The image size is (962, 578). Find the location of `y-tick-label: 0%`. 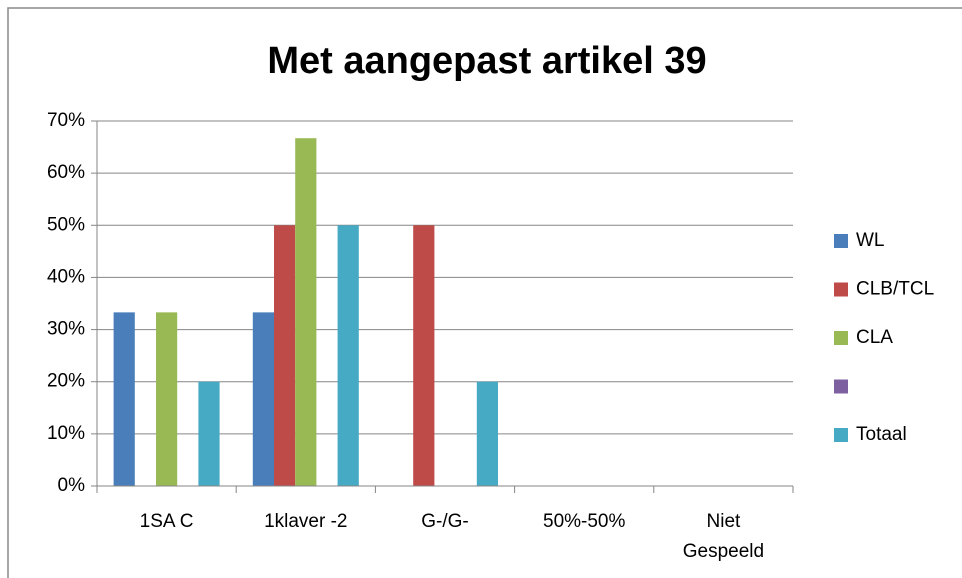

y-tick-label: 0% is located at coordinates (72, 485).